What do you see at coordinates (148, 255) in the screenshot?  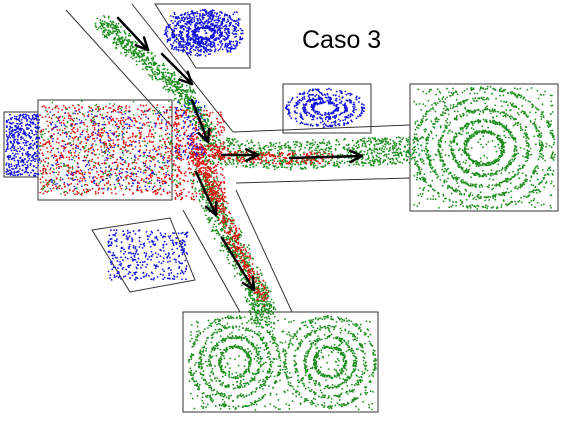 I see `blue-cluster-left-fill` at bounding box center [148, 255].